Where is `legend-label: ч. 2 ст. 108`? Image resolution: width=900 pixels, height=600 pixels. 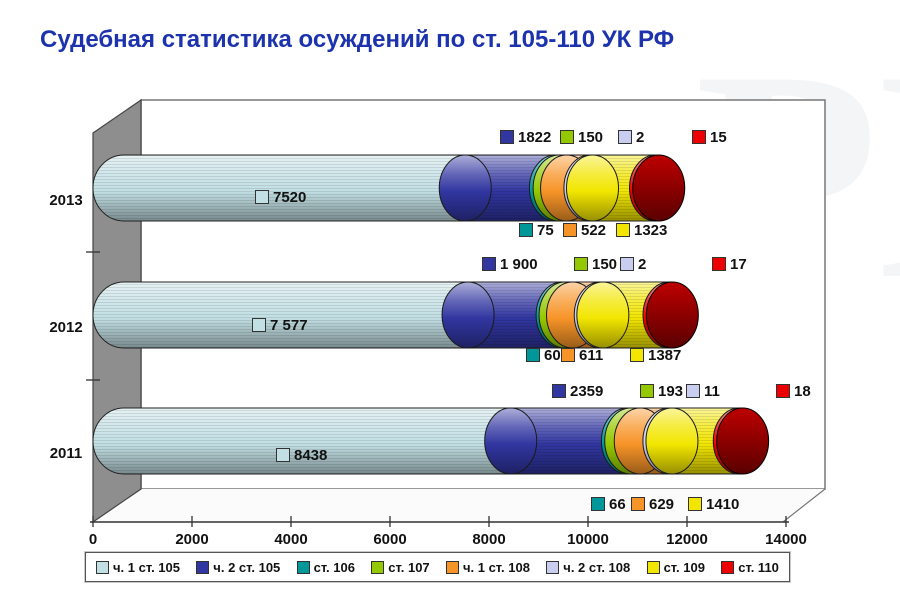 legend-label: ч. 2 ст. 108 is located at coordinates (597, 567).